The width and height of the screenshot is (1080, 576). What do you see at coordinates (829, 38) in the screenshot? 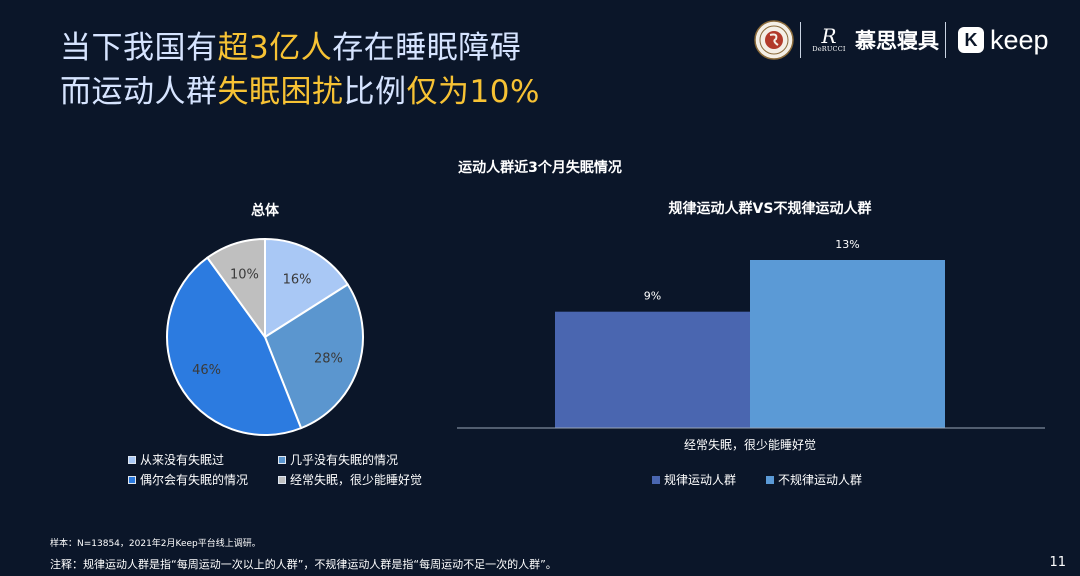
I see `derucci-logo: R DeRUCCI` at bounding box center [829, 38].